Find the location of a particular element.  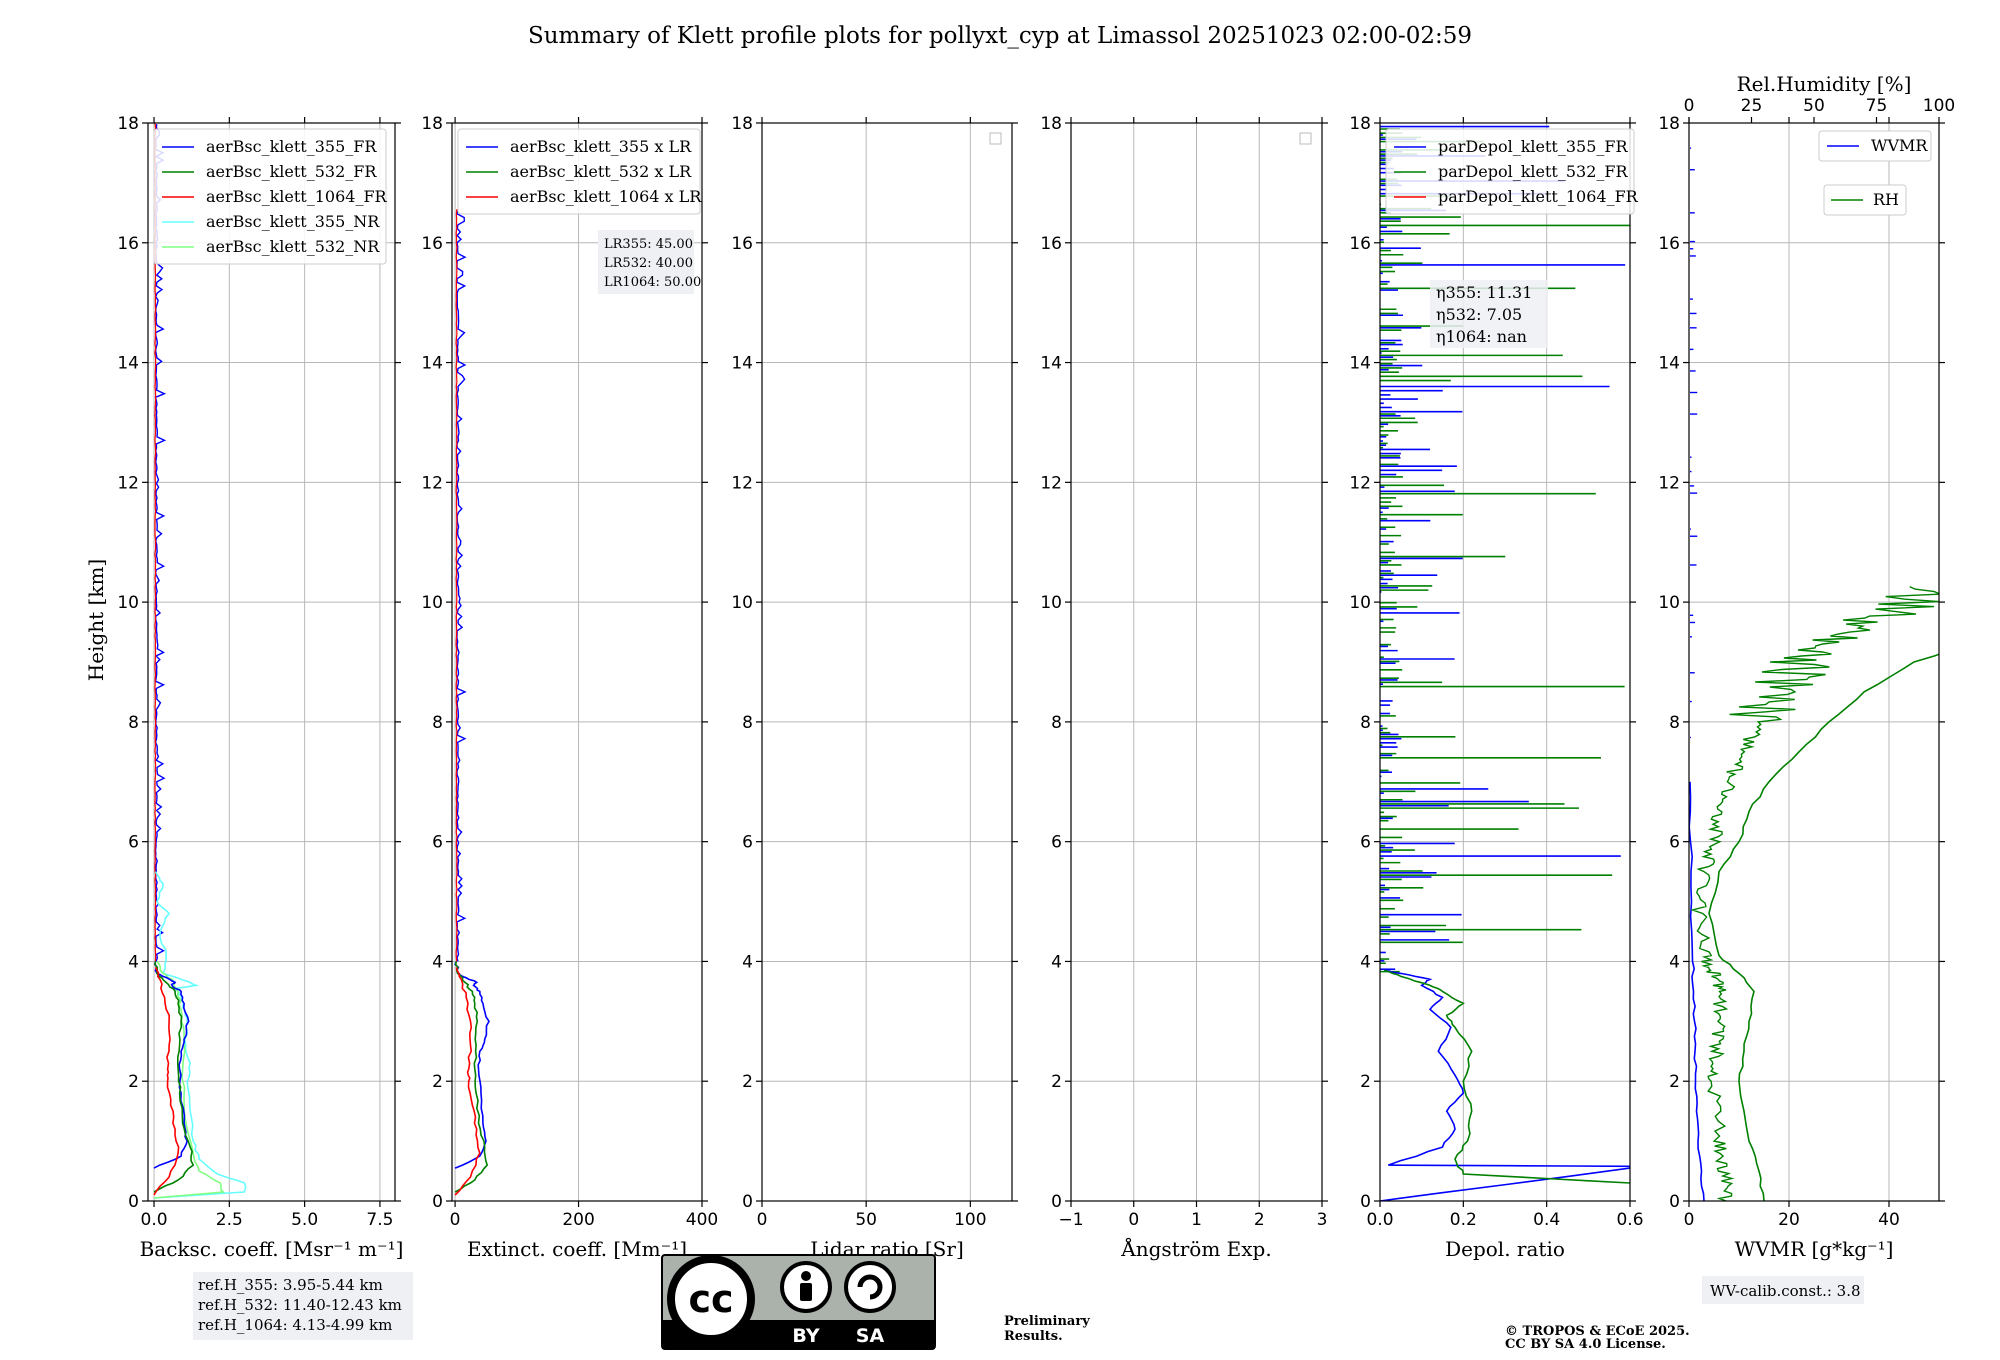

top-x-tick-label: 50 is located at coordinates (1814, 106).